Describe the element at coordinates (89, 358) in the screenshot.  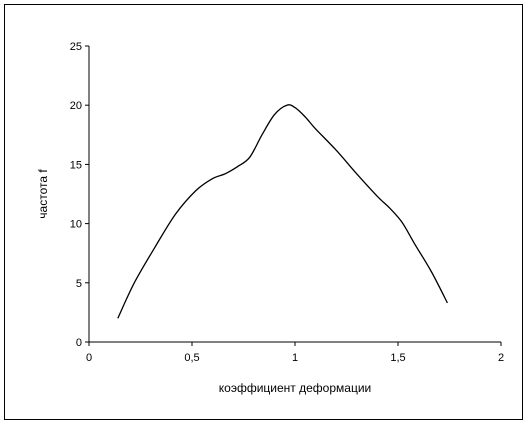
I see `x-tick-label: 0` at that location.